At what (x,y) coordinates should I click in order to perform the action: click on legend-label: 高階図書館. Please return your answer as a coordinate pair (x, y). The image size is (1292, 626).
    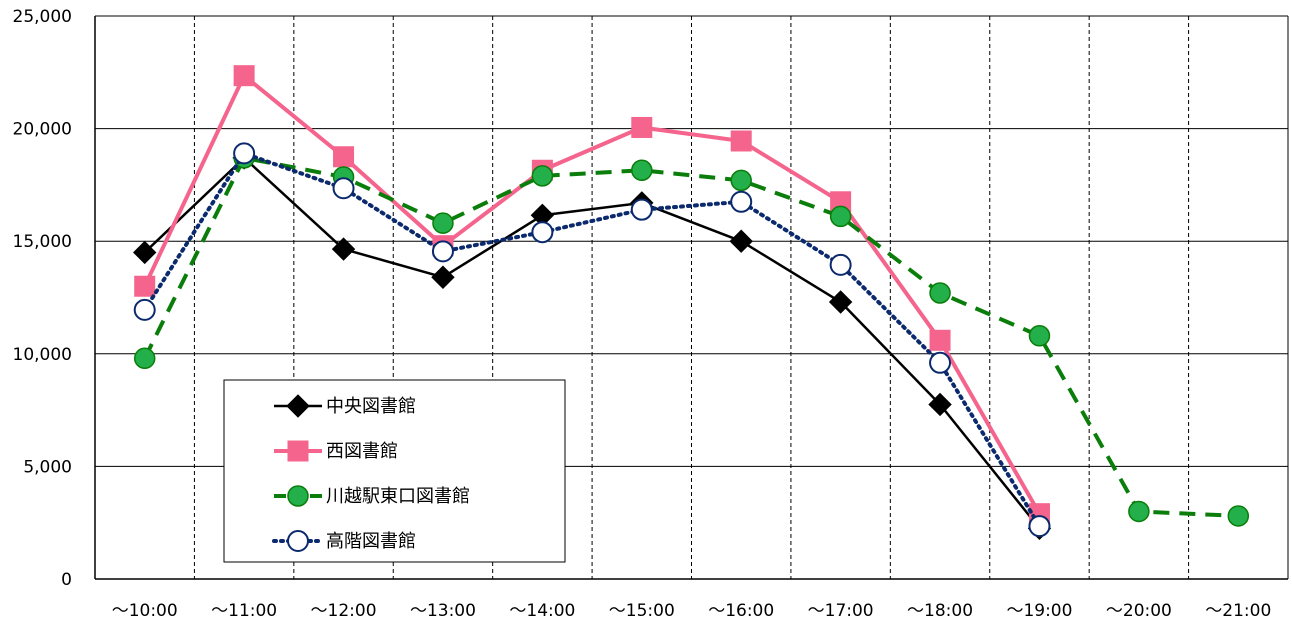
    Looking at the image, I should click on (371, 541).